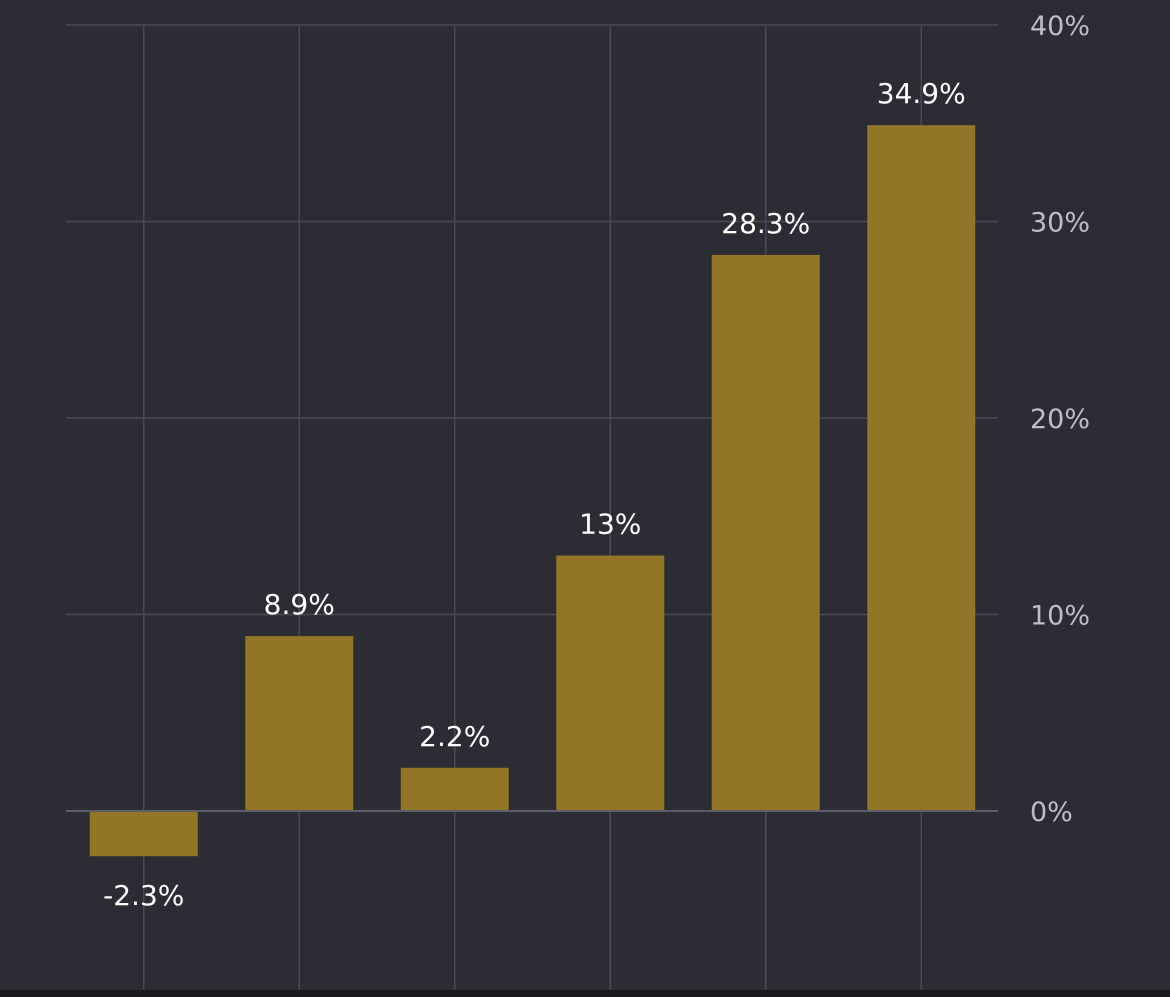  Describe the element at coordinates (585, 993) in the screenshot. I see `bottom-edge-strip` at that location.